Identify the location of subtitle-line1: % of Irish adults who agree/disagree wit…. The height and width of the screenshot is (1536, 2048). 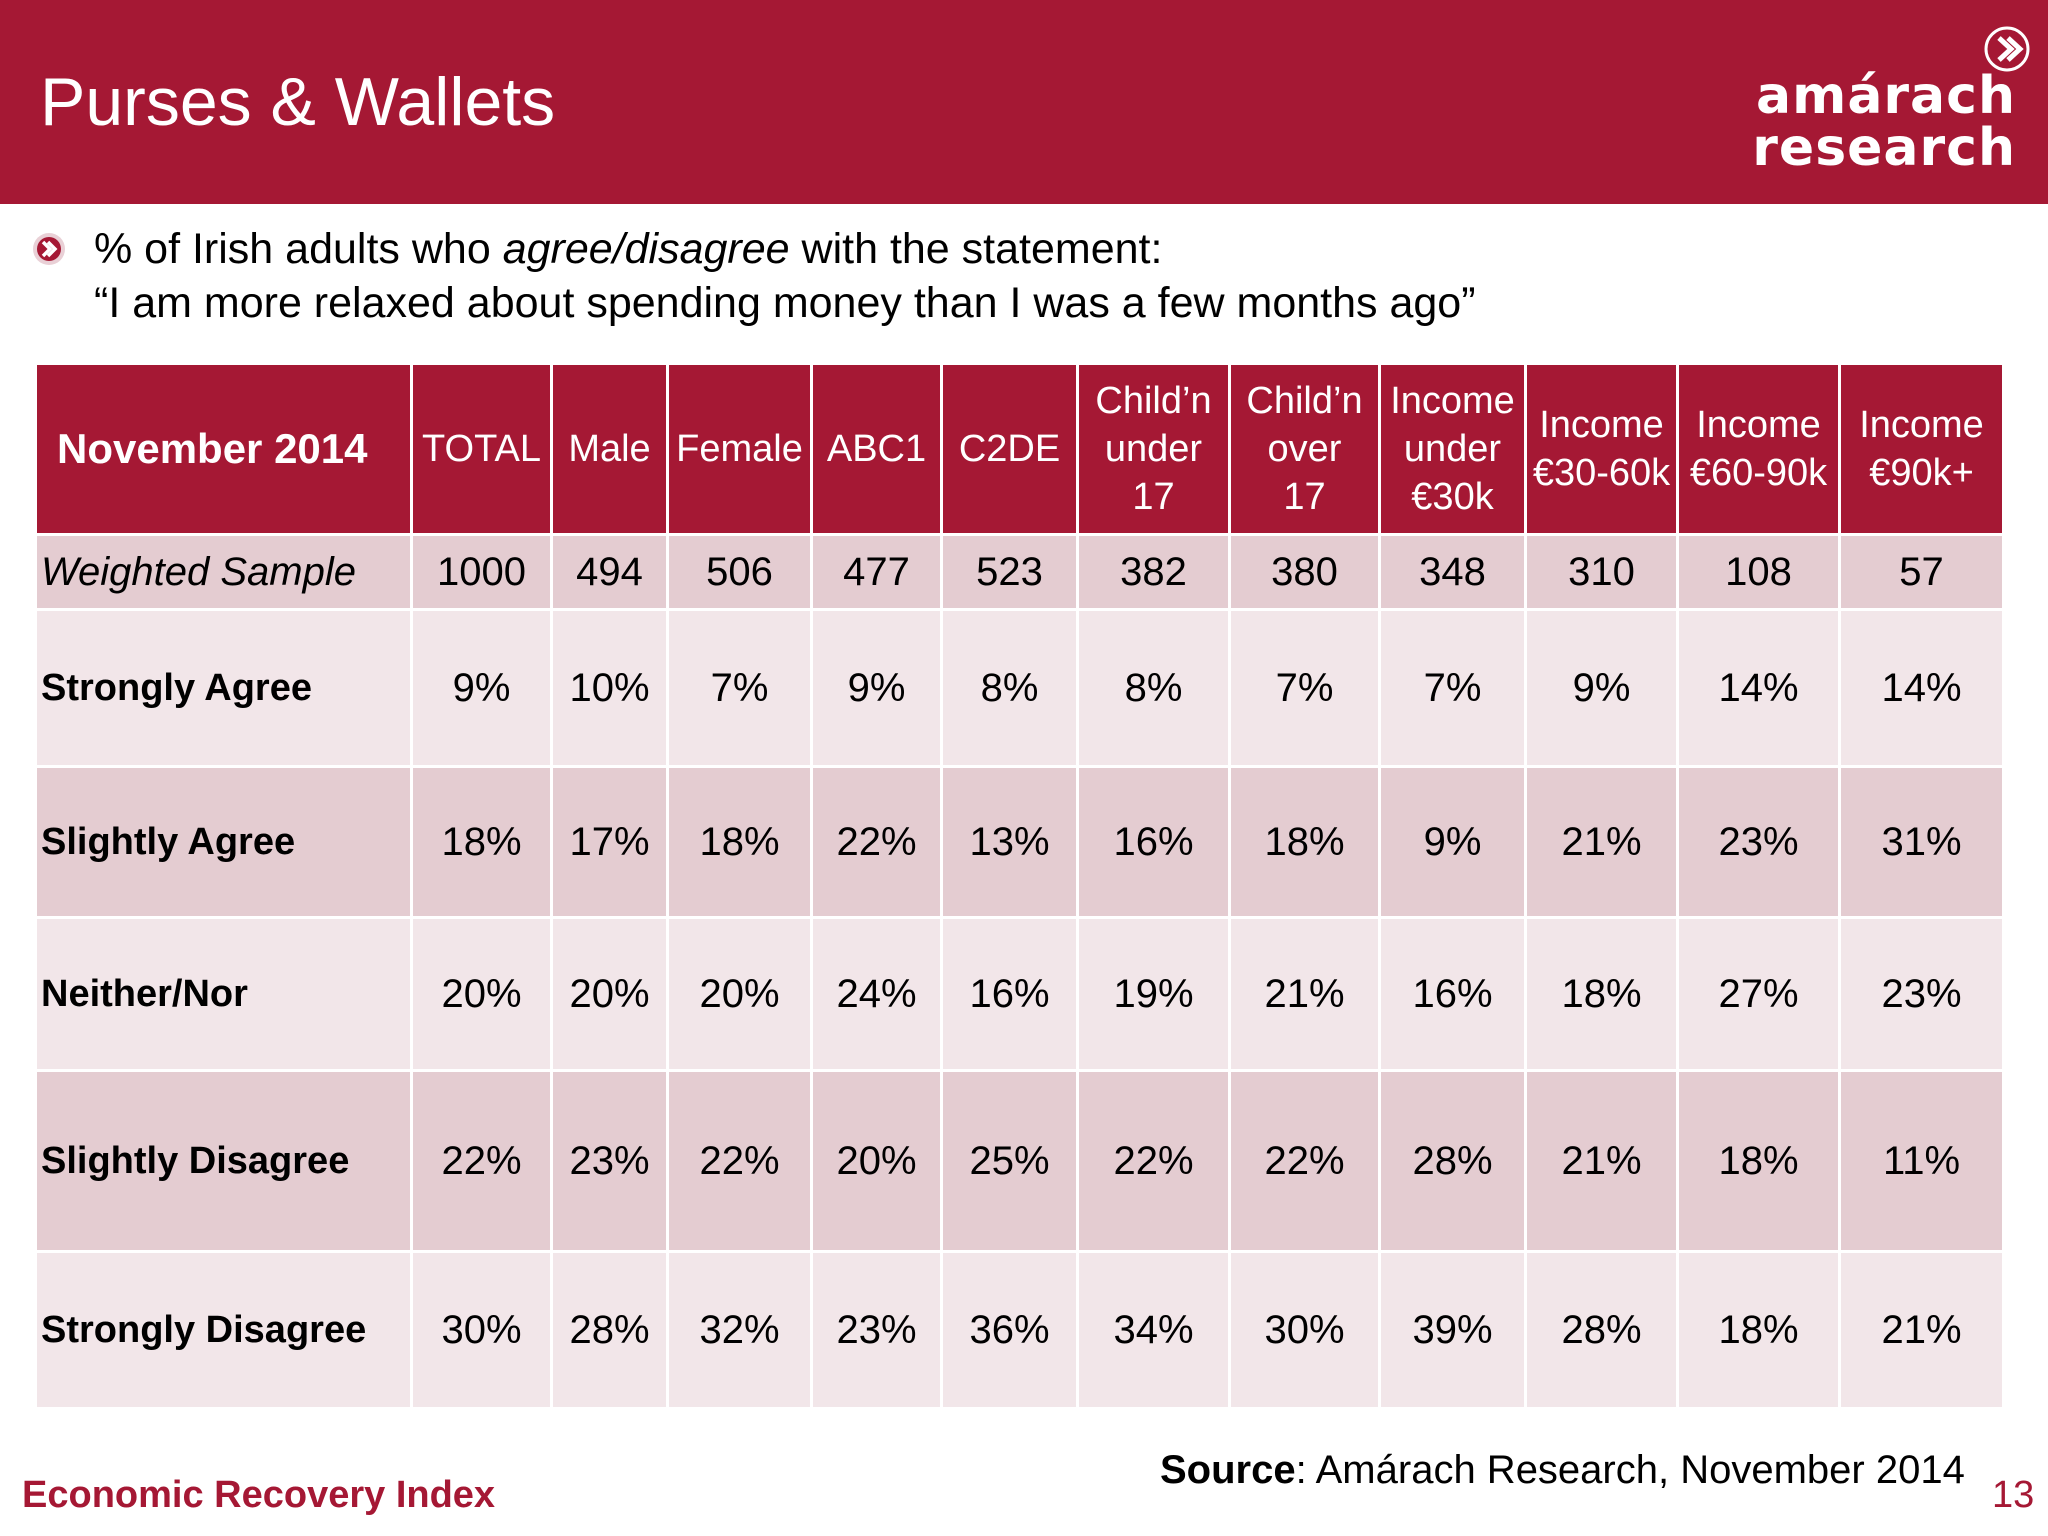
(785, 249).